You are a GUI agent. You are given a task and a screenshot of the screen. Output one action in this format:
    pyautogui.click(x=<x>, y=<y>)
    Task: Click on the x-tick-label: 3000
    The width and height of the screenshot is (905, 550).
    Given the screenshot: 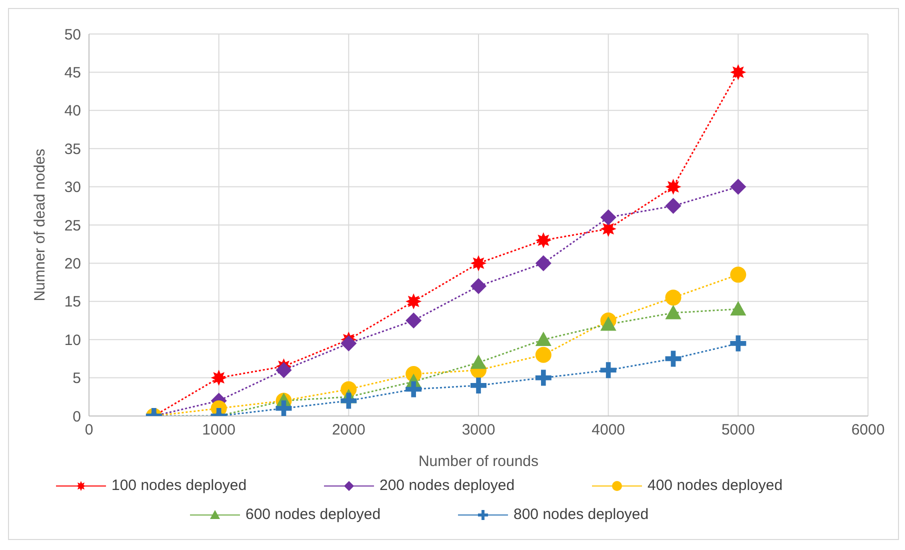 What is the action you would take?
    pyautogui.click(x=479, y=430)
    